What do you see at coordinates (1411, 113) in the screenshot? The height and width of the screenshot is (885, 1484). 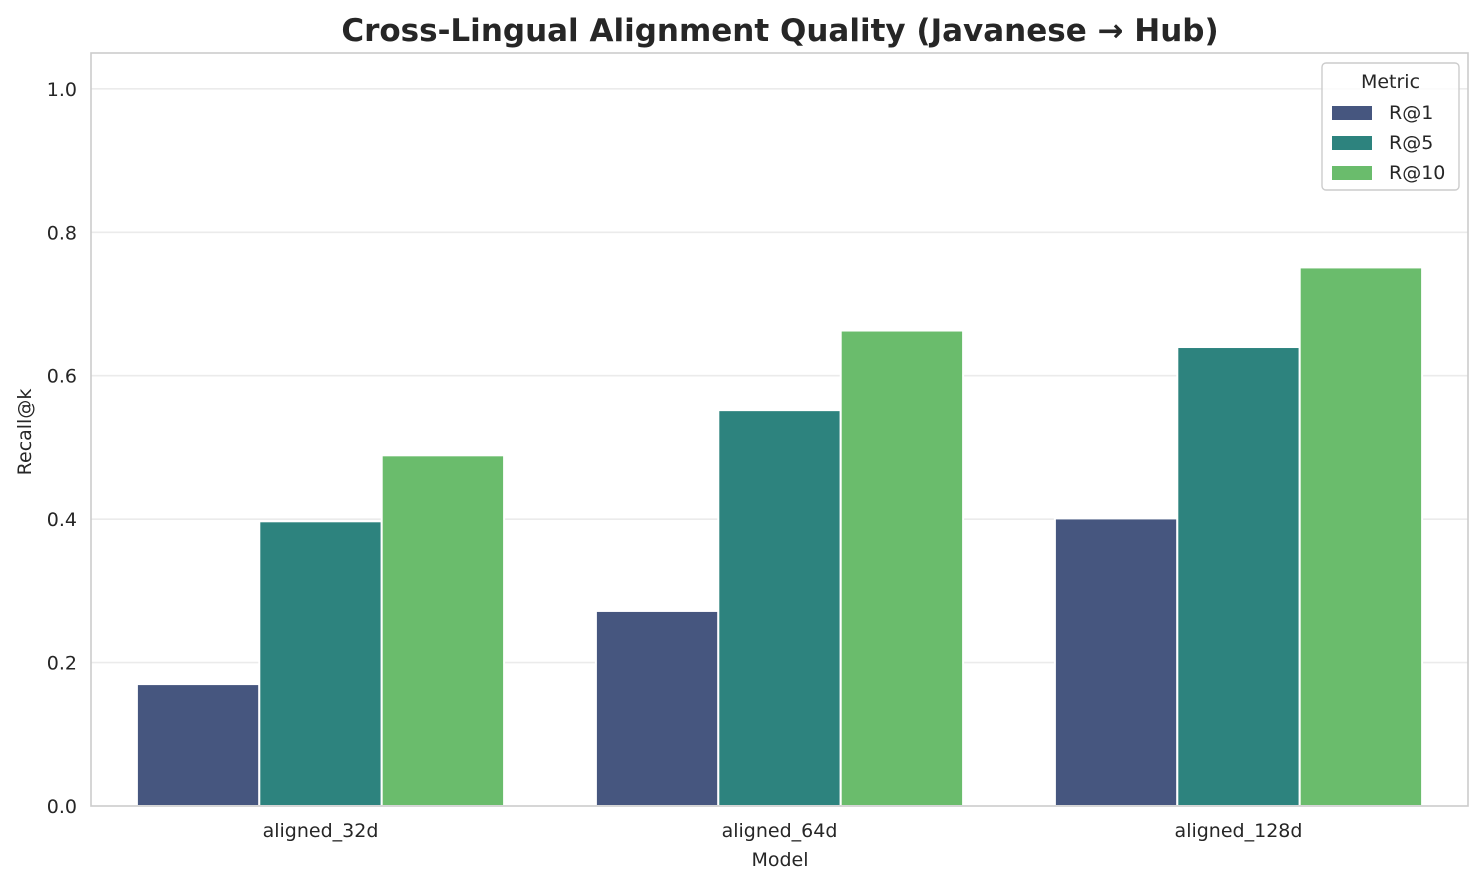 I see `legend-label: R@1` at bounding box center [1411, 113].